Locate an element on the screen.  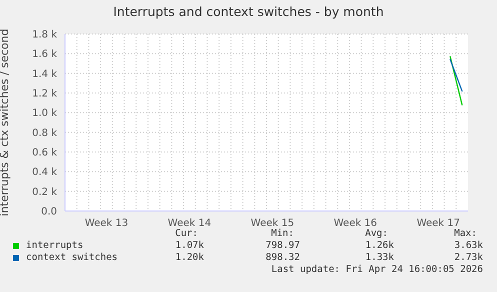
text: 1.33k is located at coordinates (379, 257).